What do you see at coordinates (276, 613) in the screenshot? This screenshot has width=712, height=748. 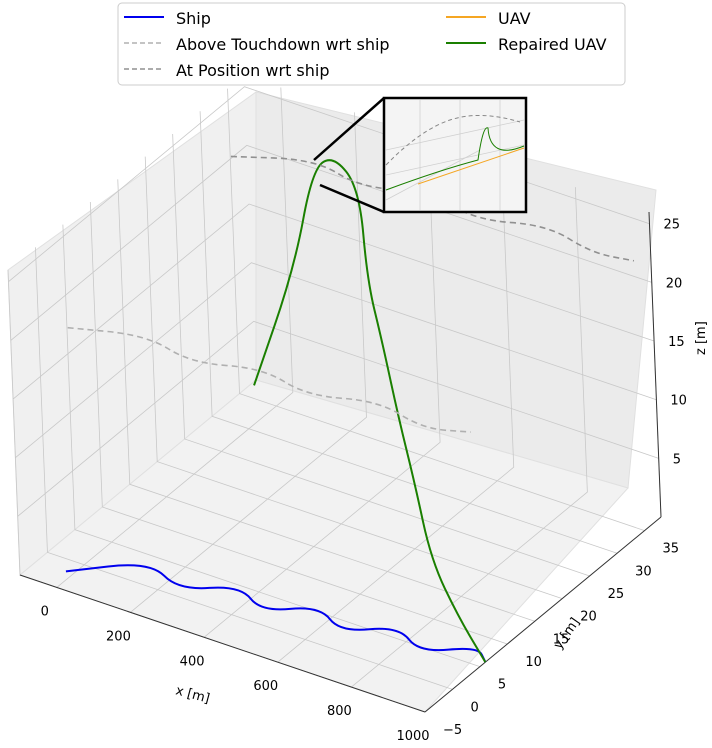 I see `ship-line` at bounding box center [276, 613].